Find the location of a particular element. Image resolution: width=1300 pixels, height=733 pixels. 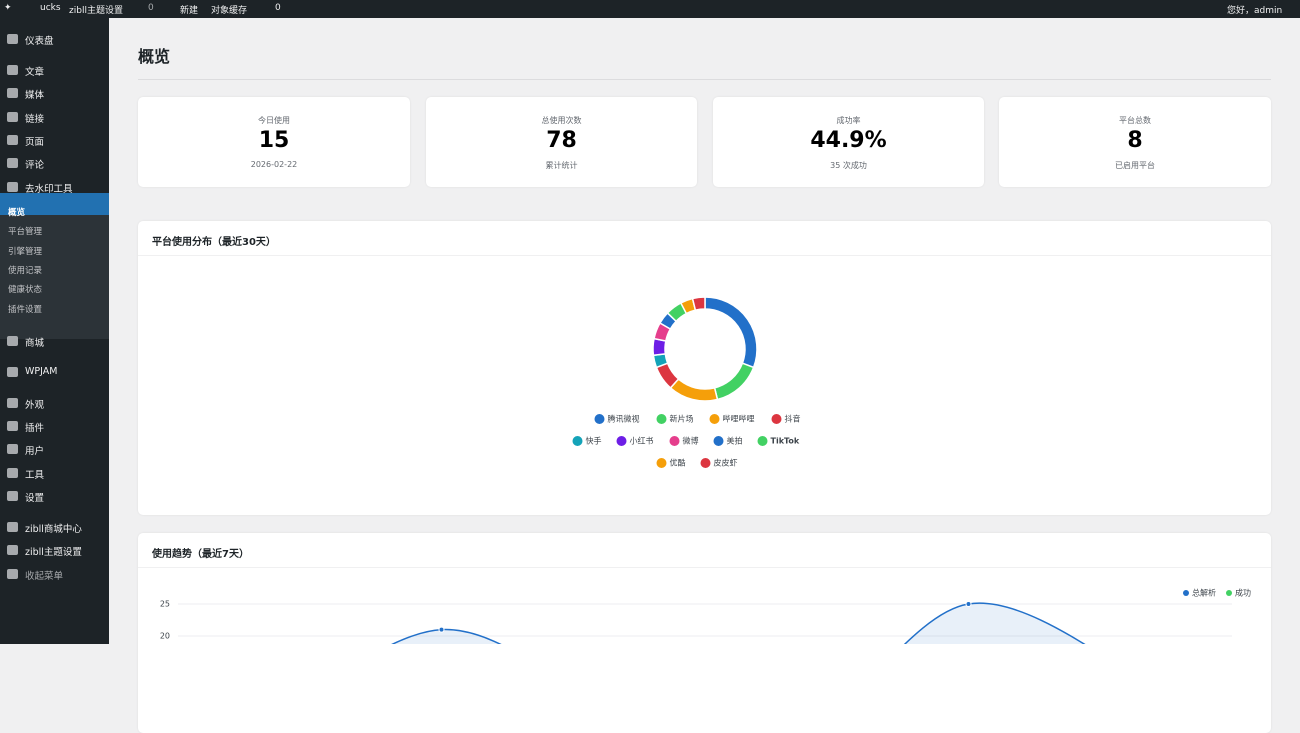

stat-note: 35 次成功 is located at coordinates (848, 165).